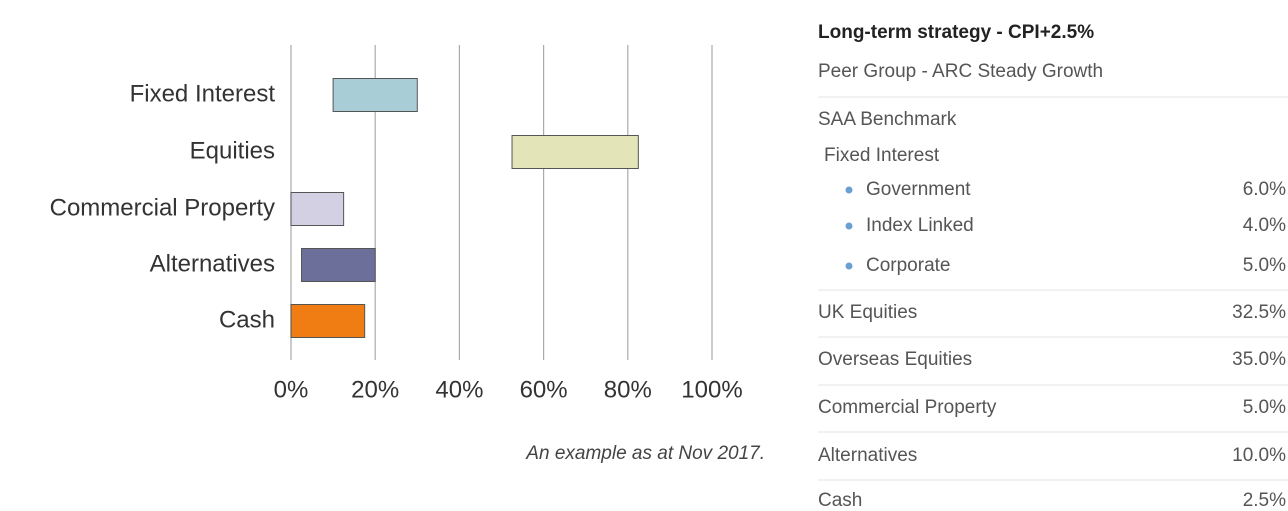 The height and width of the screenshot is (511, 1288). What do you see at coordinates (232, 150) in the screenshot?
I see `category-label: Equities` at bounding box center [232, 150].